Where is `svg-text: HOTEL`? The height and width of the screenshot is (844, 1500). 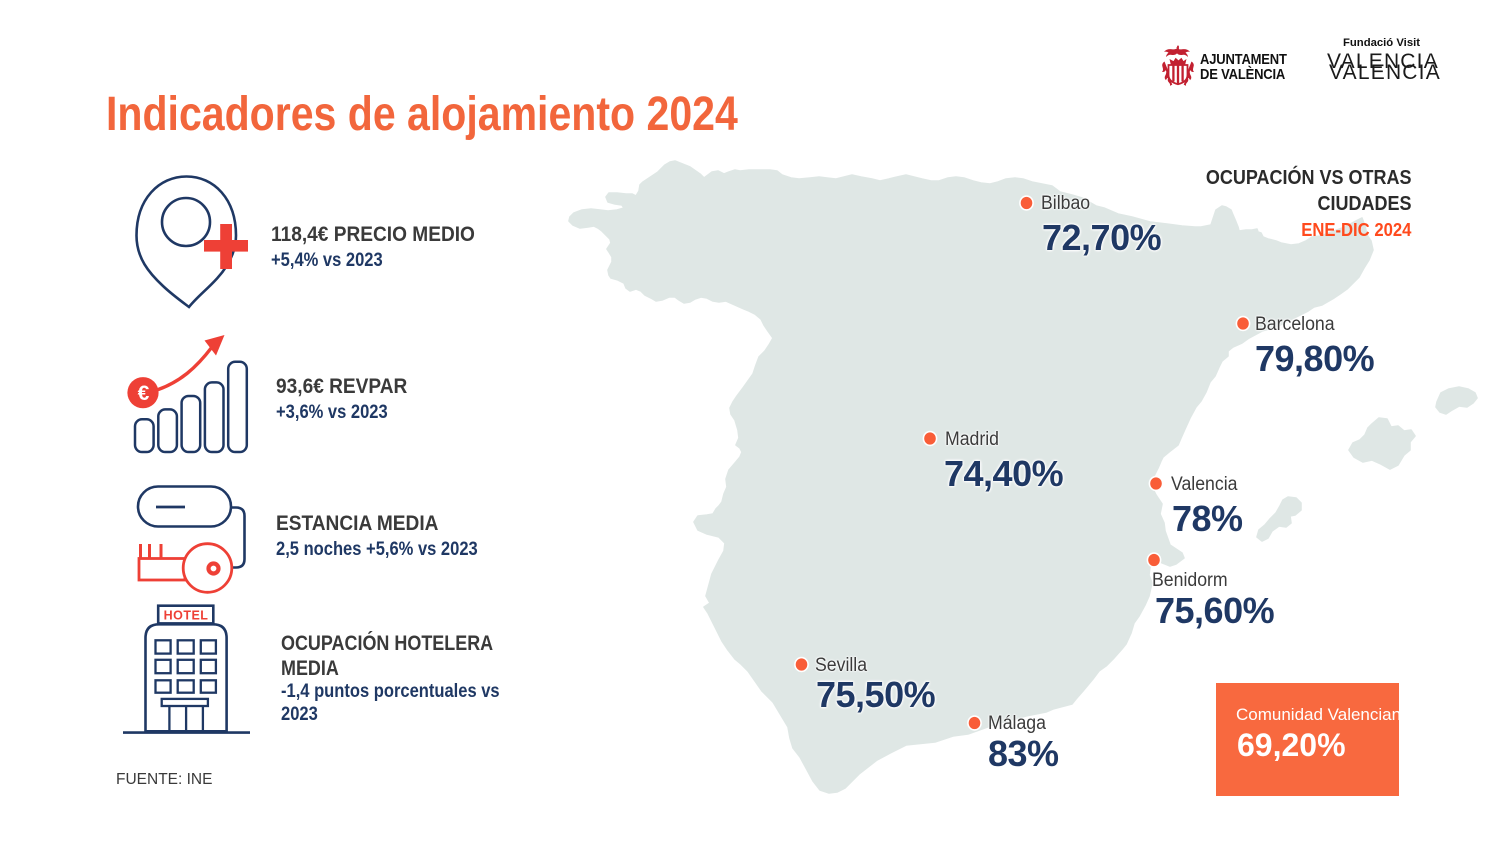
svg-text: HOTEL is located at coordinates (186, 616).